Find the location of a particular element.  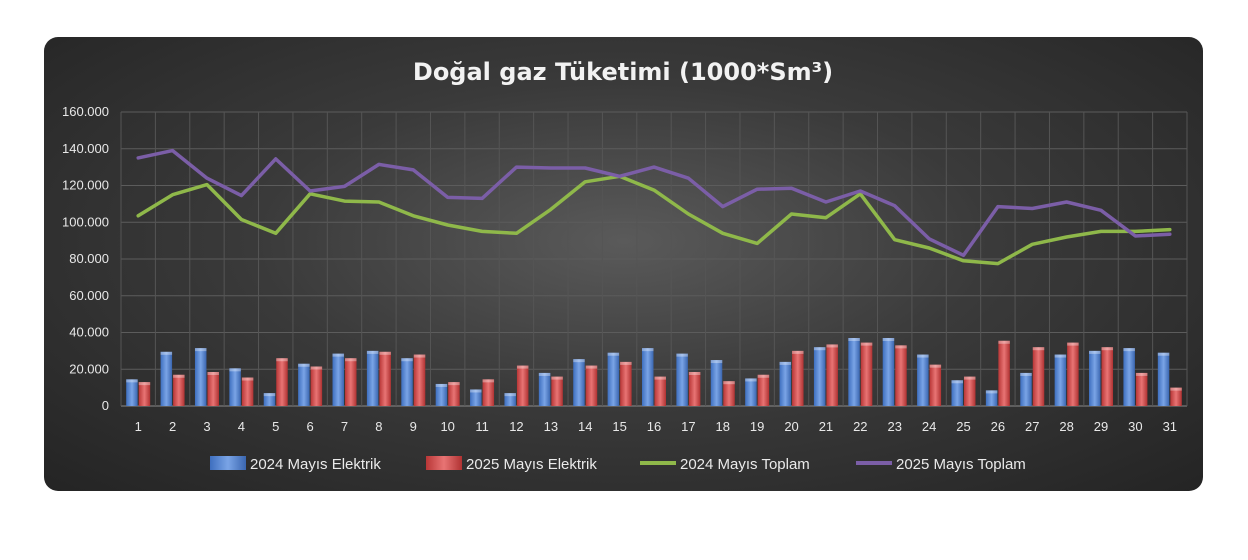

x-tick-label: 21 is located at coordinates (826, 426).